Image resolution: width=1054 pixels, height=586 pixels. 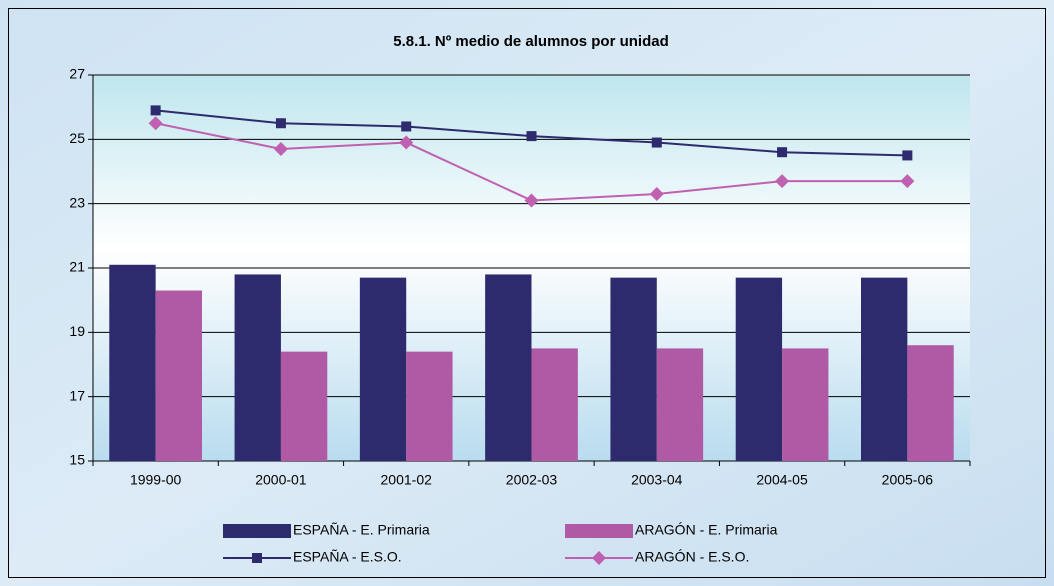 I want to click on legend-label: ARAGÓN - E.S.O., so click(x=692, y=557).